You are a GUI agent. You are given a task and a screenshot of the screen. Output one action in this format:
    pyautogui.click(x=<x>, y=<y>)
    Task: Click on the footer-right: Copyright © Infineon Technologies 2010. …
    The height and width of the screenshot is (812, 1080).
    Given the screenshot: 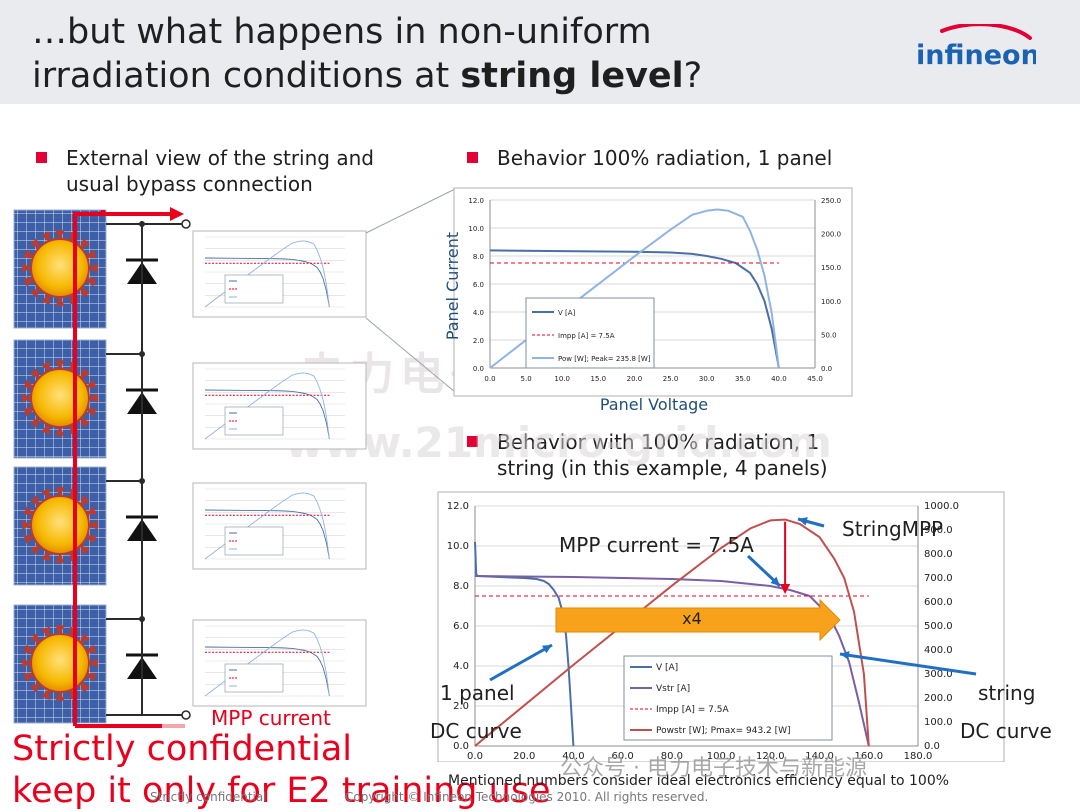 What is the action you would take?
    pyautogui.click(x=527, y=797)
    